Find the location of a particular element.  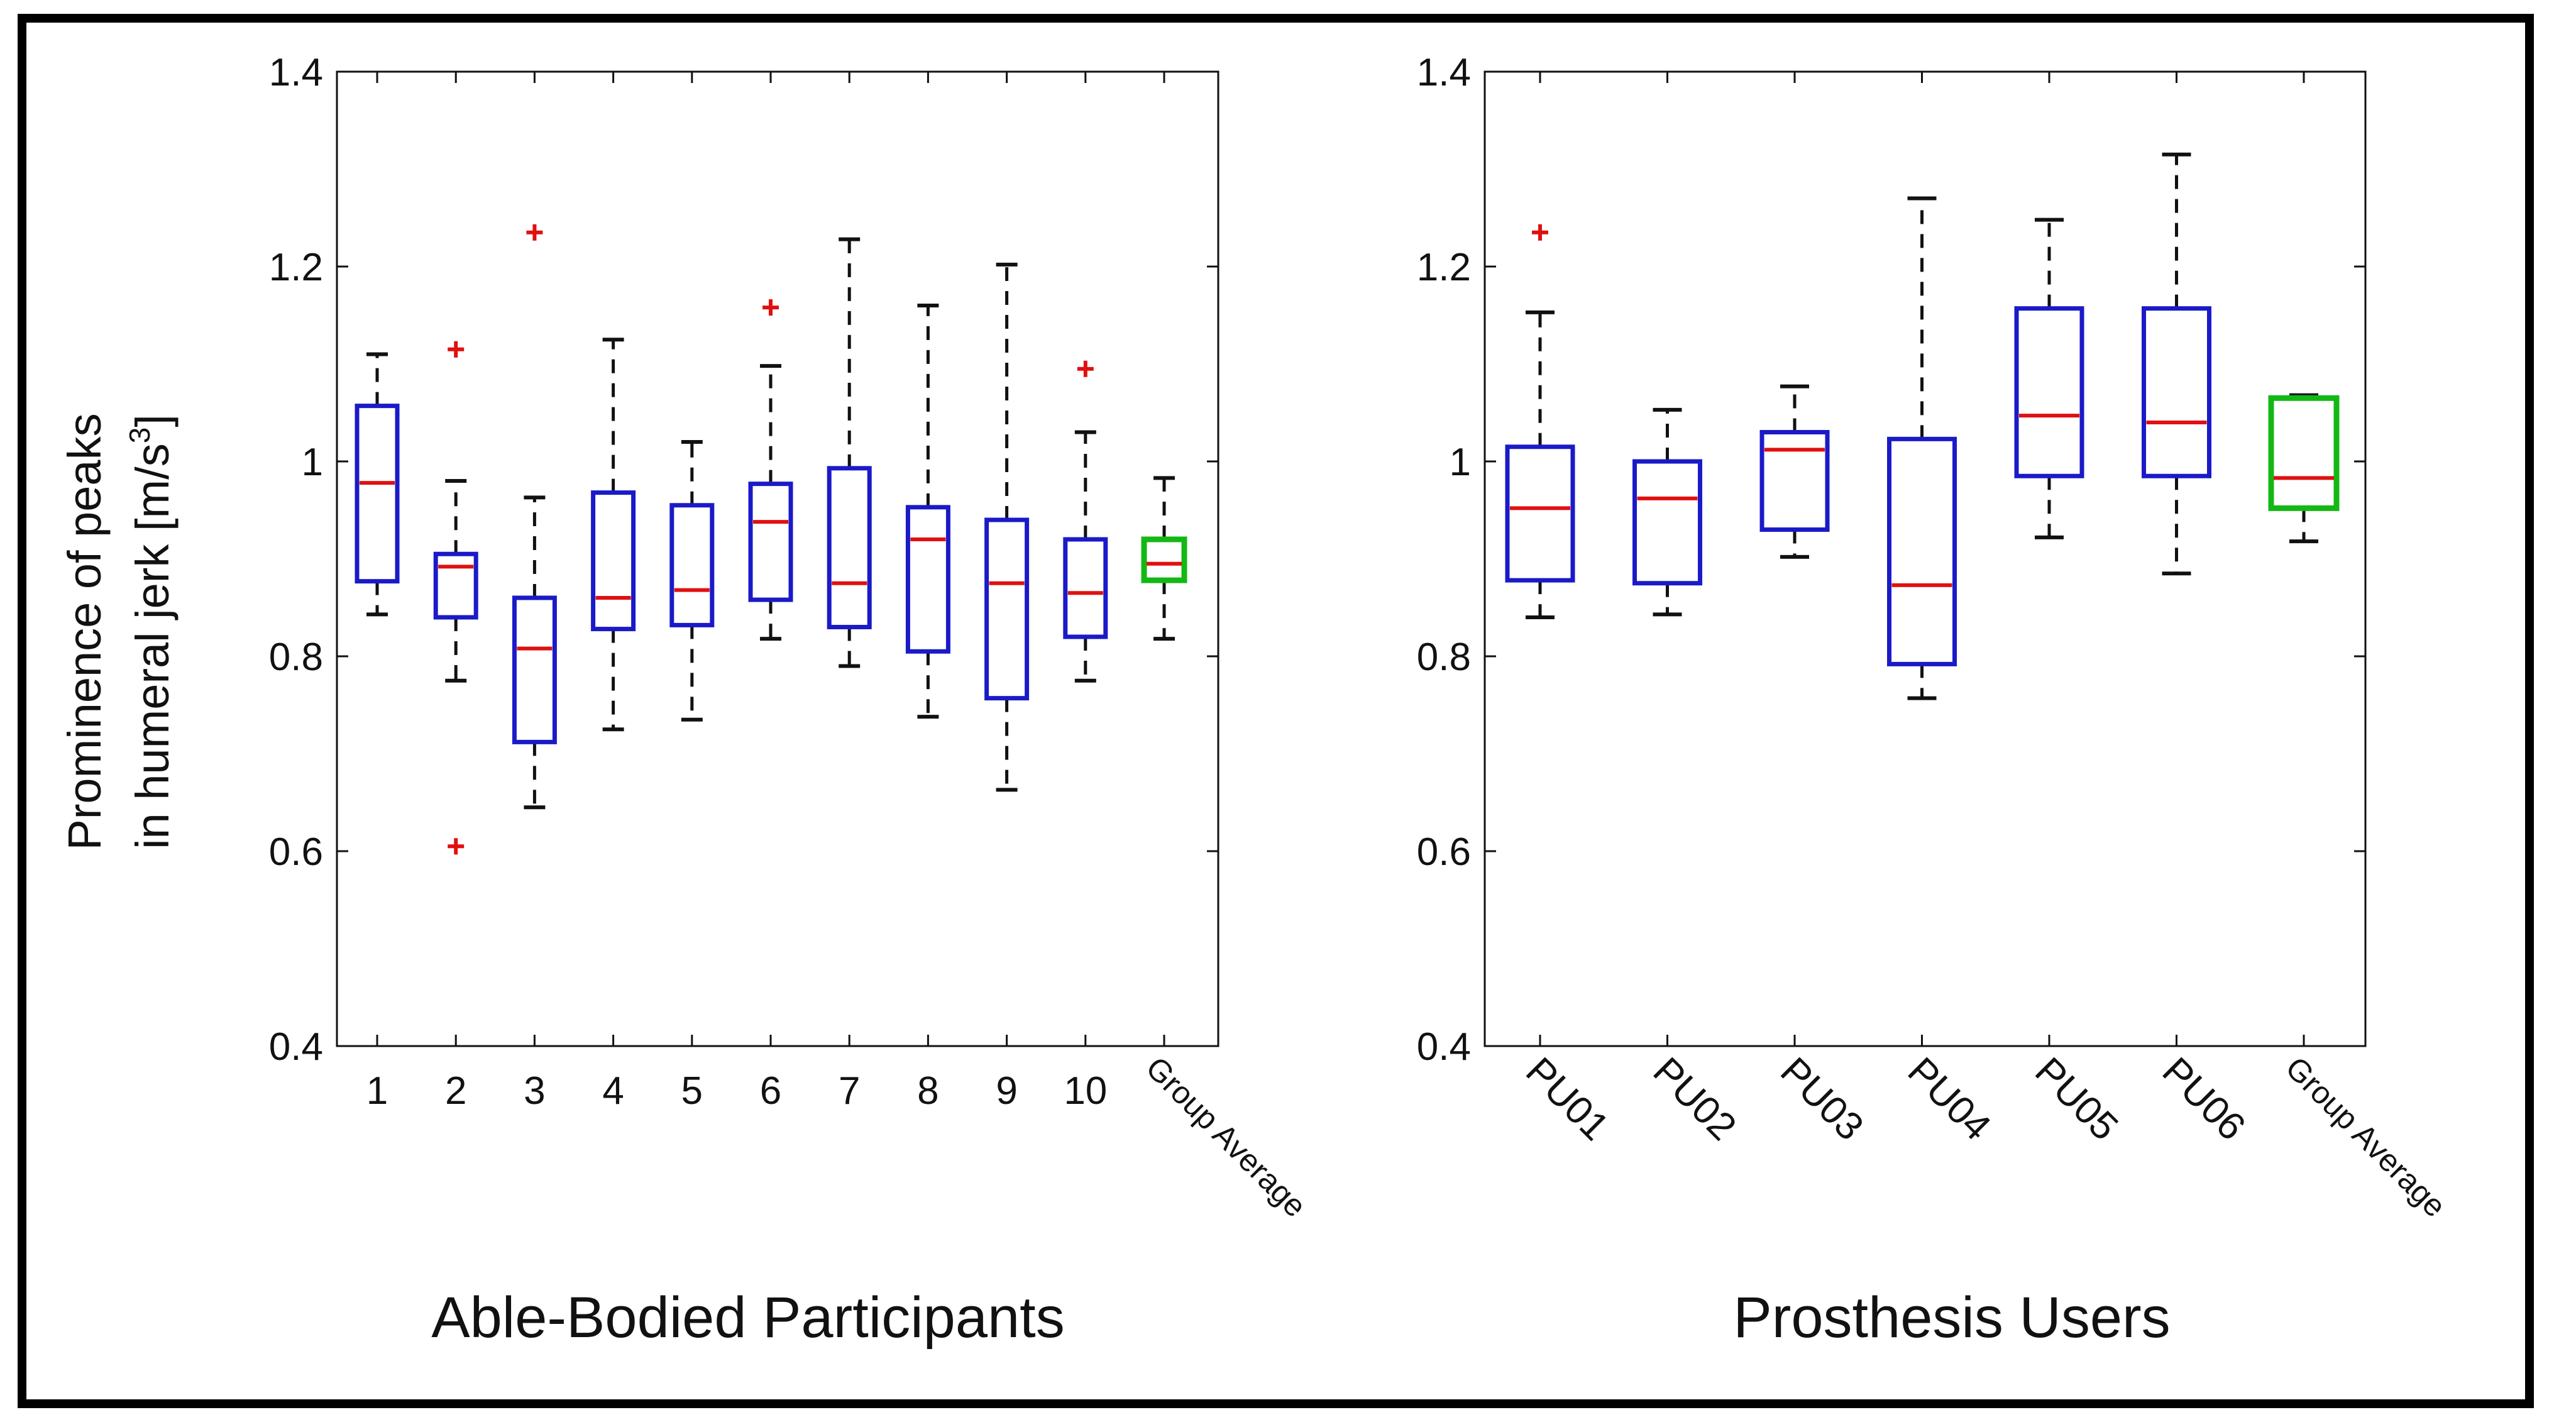

prosthesis-users-title: Prosthesis Users is located at coordinates (1952, 1318).